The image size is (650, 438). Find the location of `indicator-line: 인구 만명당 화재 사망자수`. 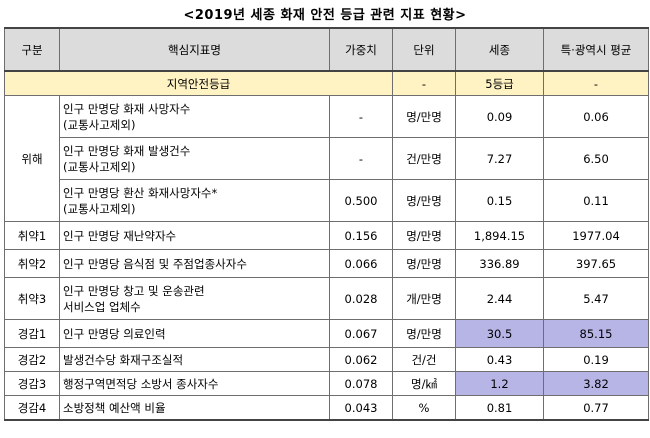

indicator-line: 인구 만명당 화재 사망자수 is located at coordinates (127, 108).